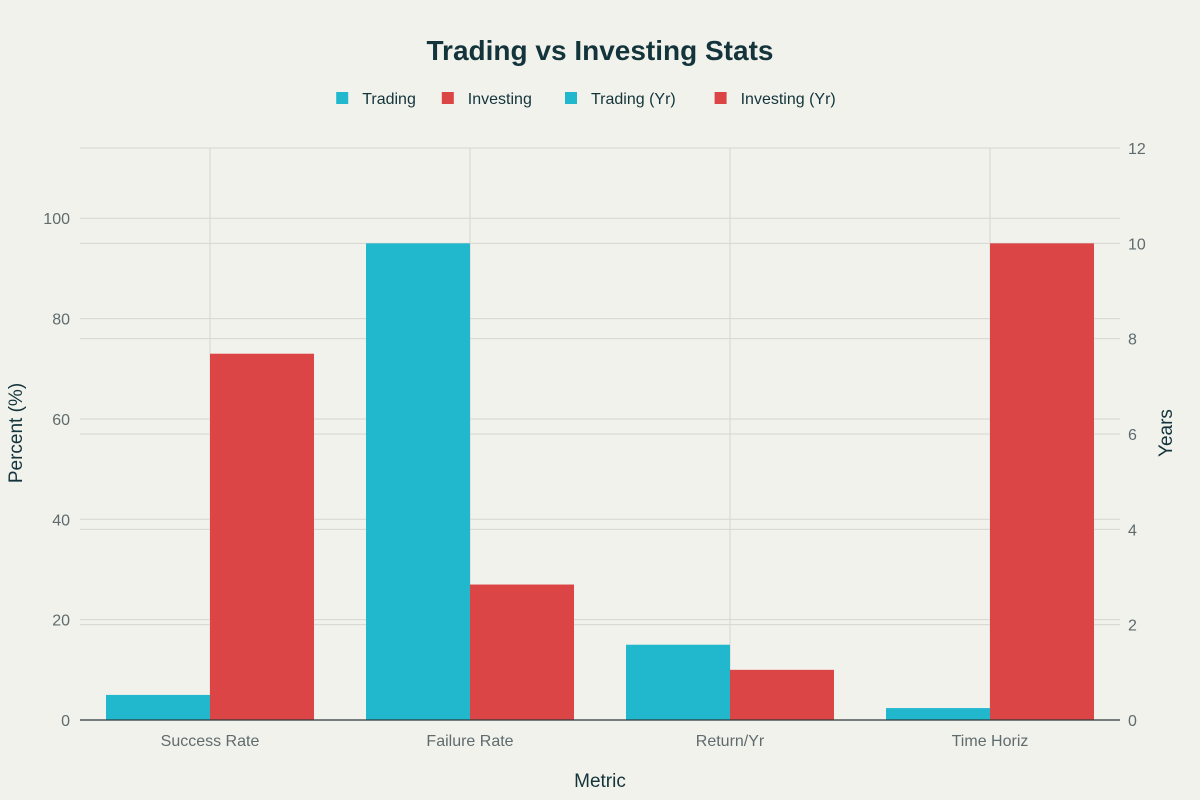 This screenshot has width=1200, height=800. I want to click on x-tick-label: Success Rate, so click(210, 741).